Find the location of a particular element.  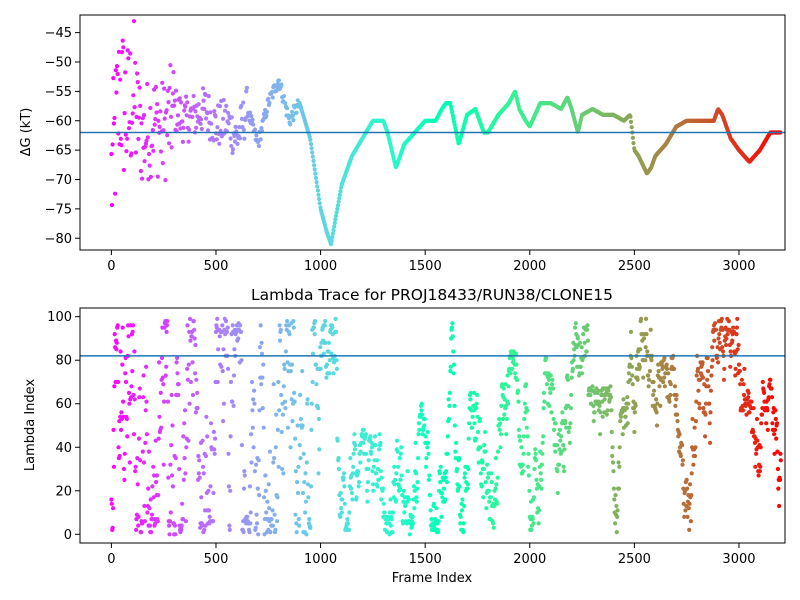

lambda-y-axis-label: Lambda Index is located at coordinates (30, 425).